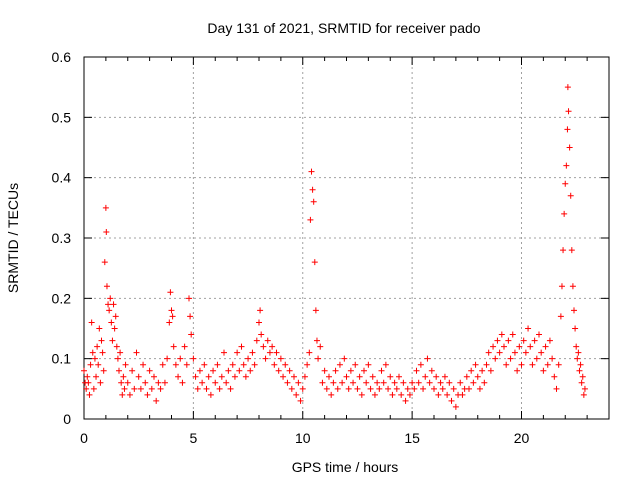 Image resolution: width=640 pixels, height=480 pixels. Describe the element at coordinates (304, 438) in the screenshot. I see `x-tick-labels: 0 5 10 15 20` at that location.